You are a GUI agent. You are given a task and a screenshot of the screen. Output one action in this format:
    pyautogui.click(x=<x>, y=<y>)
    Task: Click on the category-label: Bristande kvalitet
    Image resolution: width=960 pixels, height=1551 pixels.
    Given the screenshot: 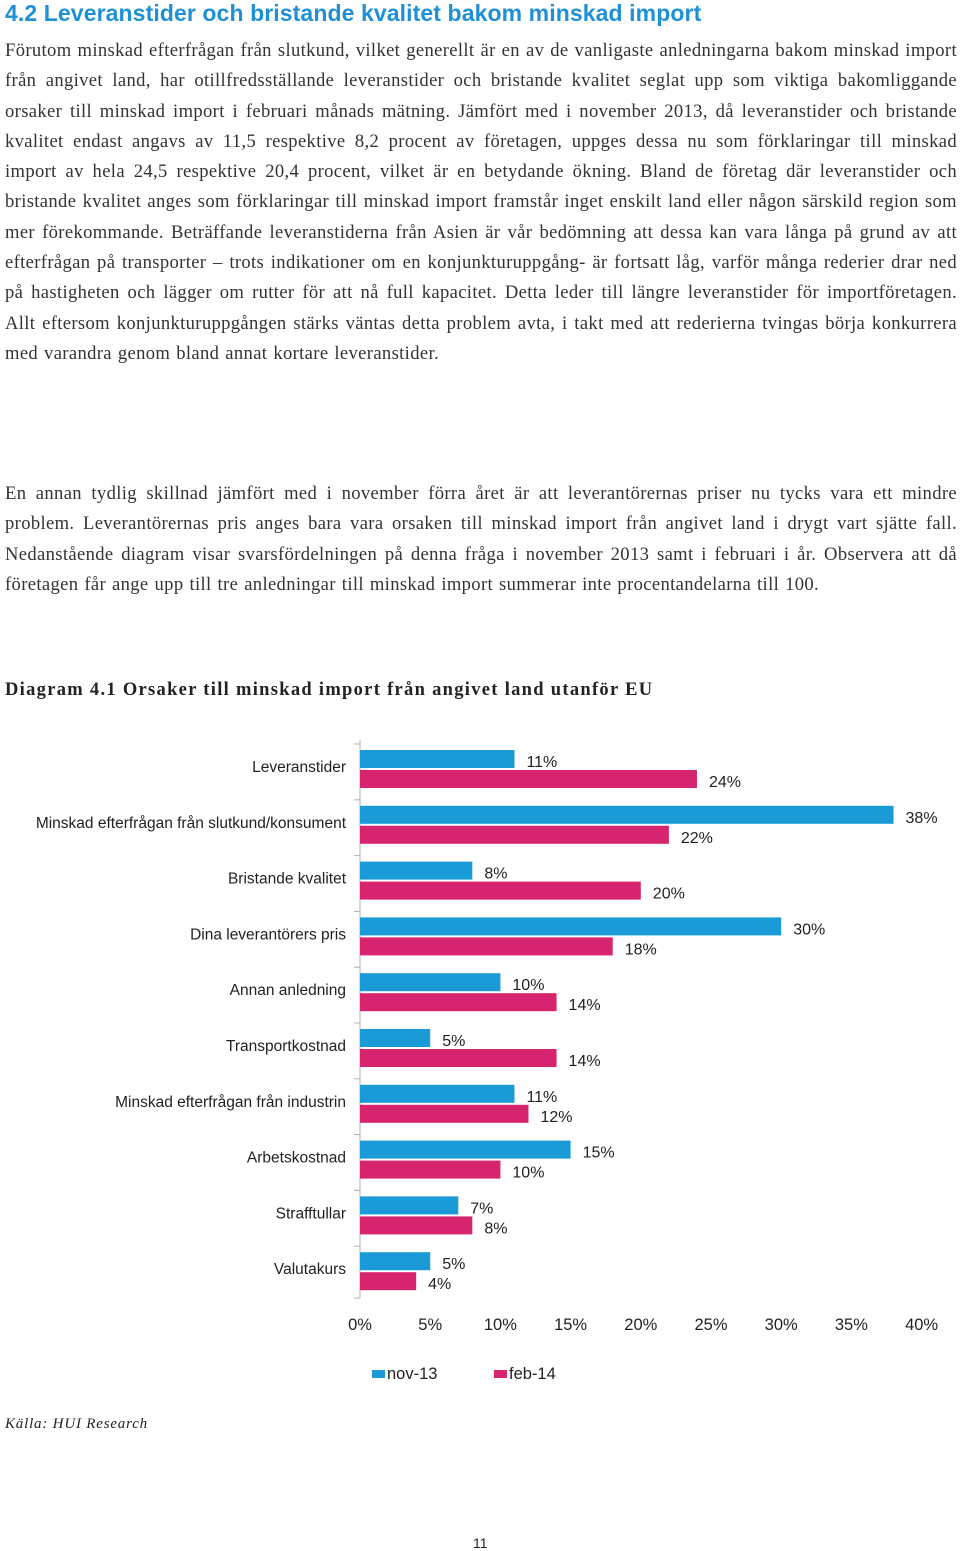 What is the action you would take?
    pyautogui.click(x=287, y=879)
    